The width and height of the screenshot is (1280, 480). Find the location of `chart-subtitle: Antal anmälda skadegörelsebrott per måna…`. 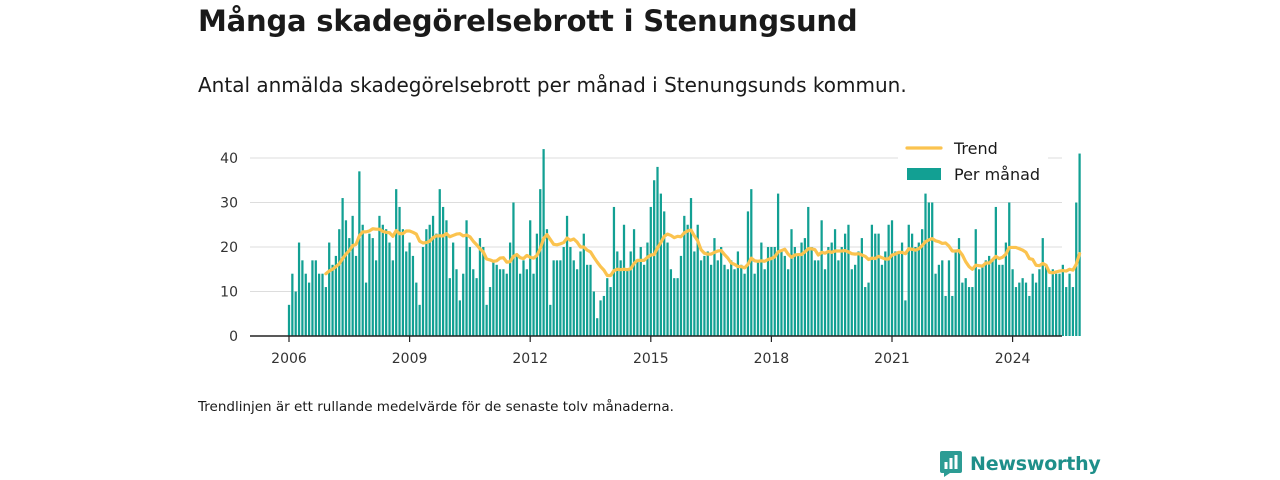

chart-subtitle: Antal anmälda skadegörelsebrott per måna… is located at coordinates (552, 85).